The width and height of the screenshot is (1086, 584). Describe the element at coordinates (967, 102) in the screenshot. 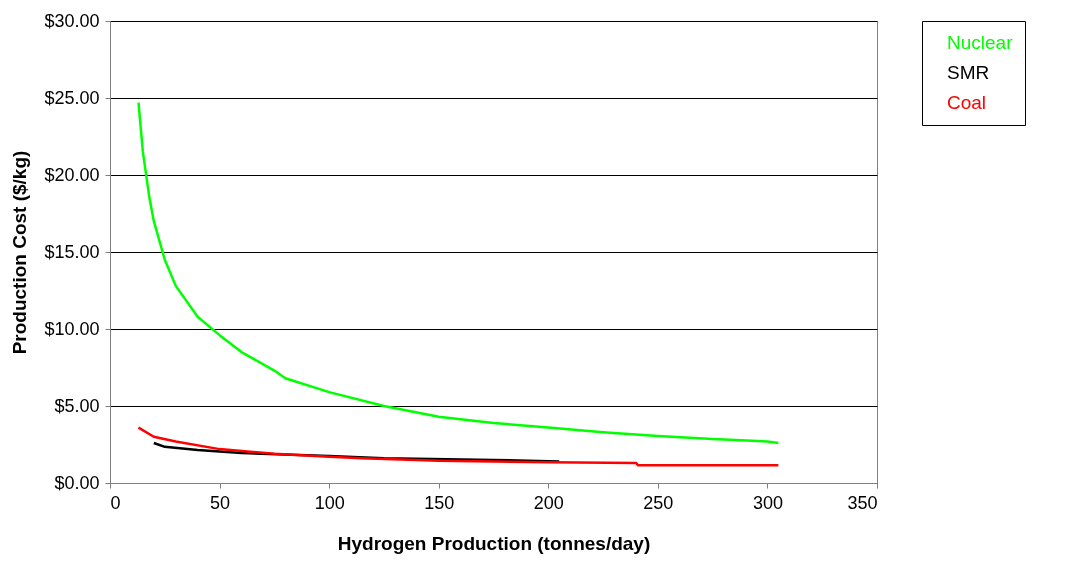

I see `text: Coal` at that location.